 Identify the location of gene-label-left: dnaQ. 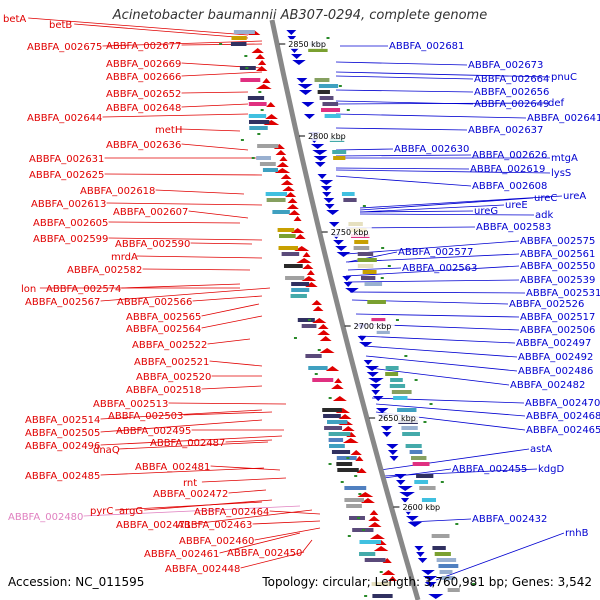
(106, 450).